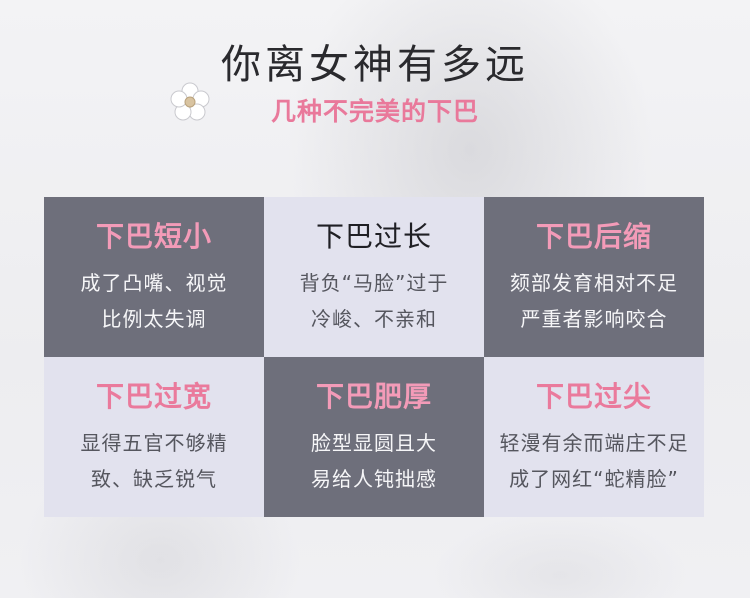 The width and height of the screenshot is (750, 598). Describe the element at coordinates (374, 111) in the screenshot. I see `page-subtitle: 几种不完美的下巴` at that location.